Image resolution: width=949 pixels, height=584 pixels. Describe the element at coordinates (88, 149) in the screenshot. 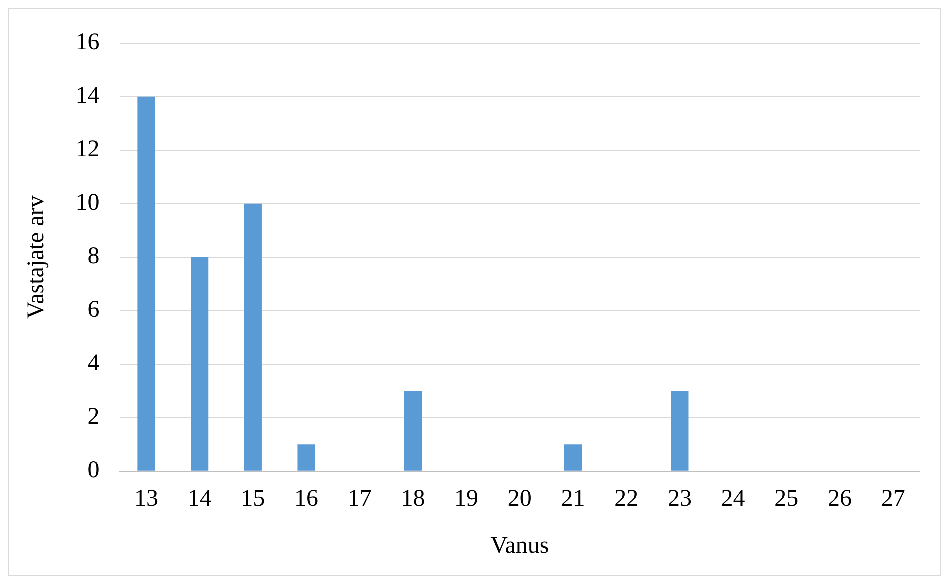

I see `y-tick-label: 12` at that location.